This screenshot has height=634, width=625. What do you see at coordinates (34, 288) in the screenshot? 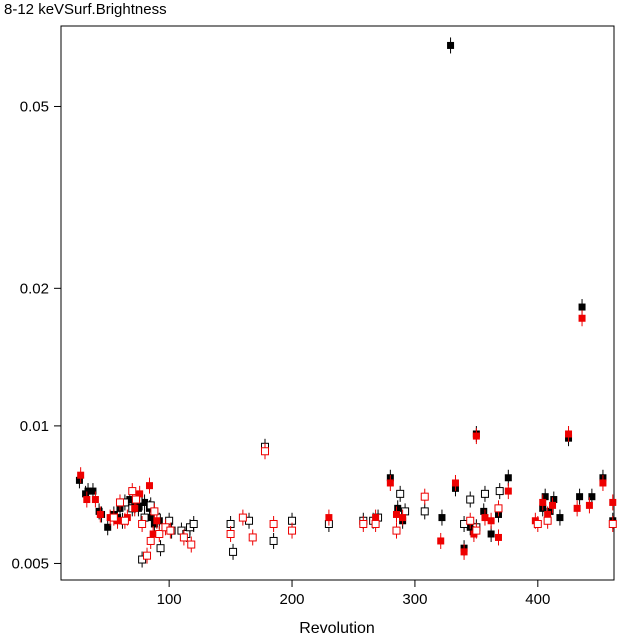
I see `y-tick-label: 0.02` at bounding box center [34, 288].